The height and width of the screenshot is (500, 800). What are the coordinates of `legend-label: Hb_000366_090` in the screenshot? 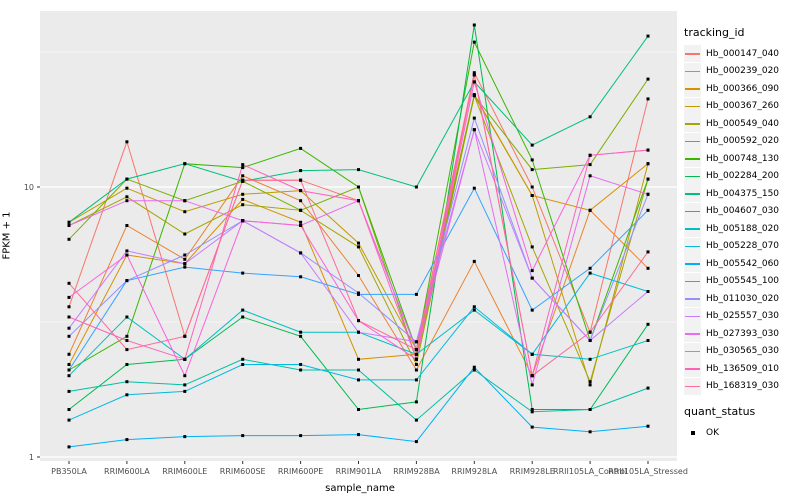 It's located at (743, 88).